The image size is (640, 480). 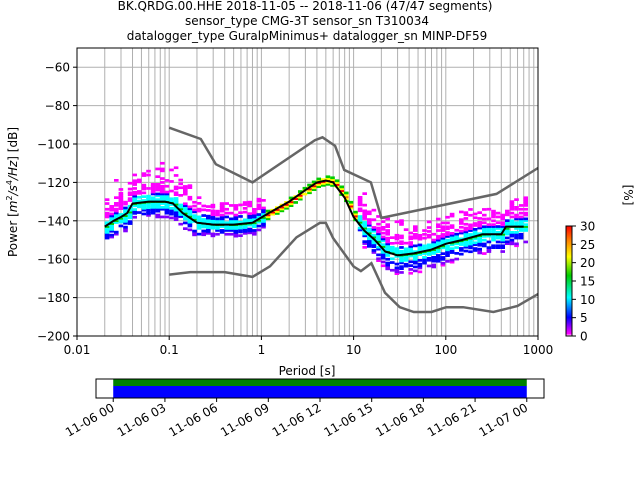 I want to click on high-noise-model-line, so click(x=353, y=173).